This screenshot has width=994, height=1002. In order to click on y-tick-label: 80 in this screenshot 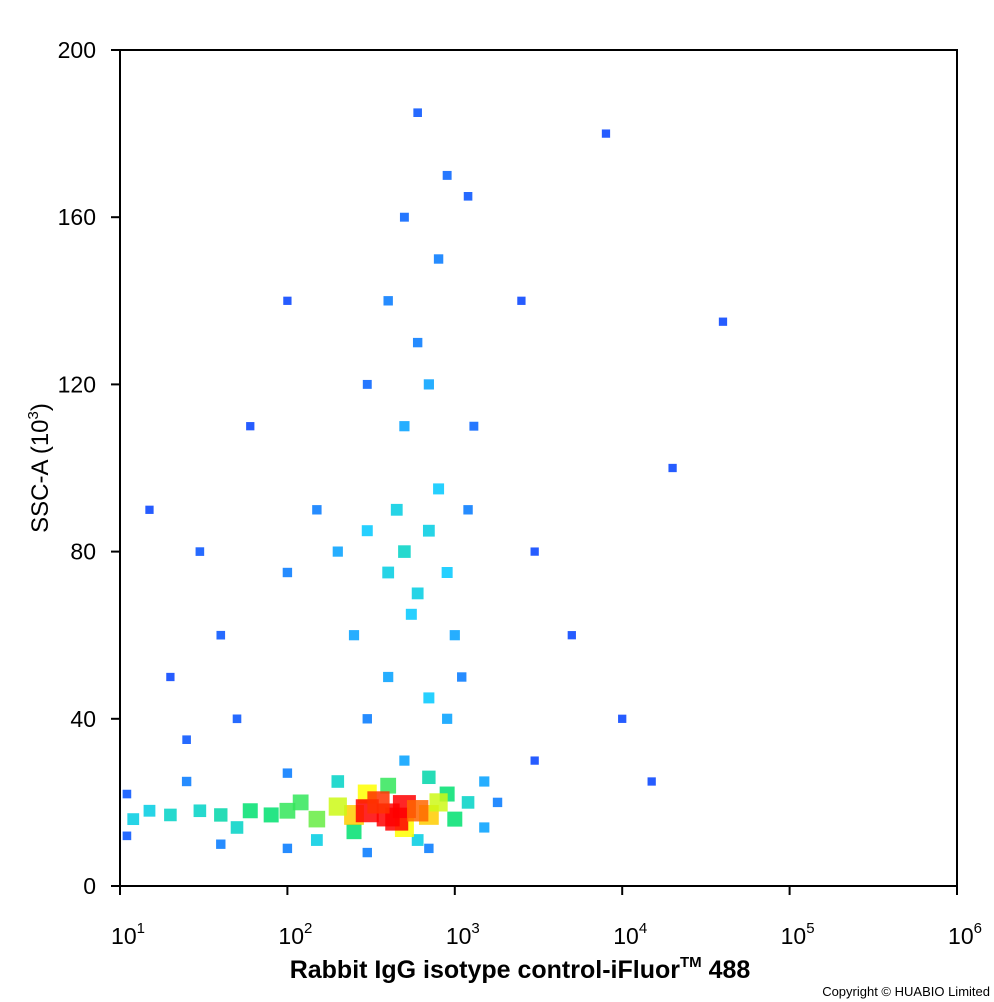, I will do `click(83, 552)`.